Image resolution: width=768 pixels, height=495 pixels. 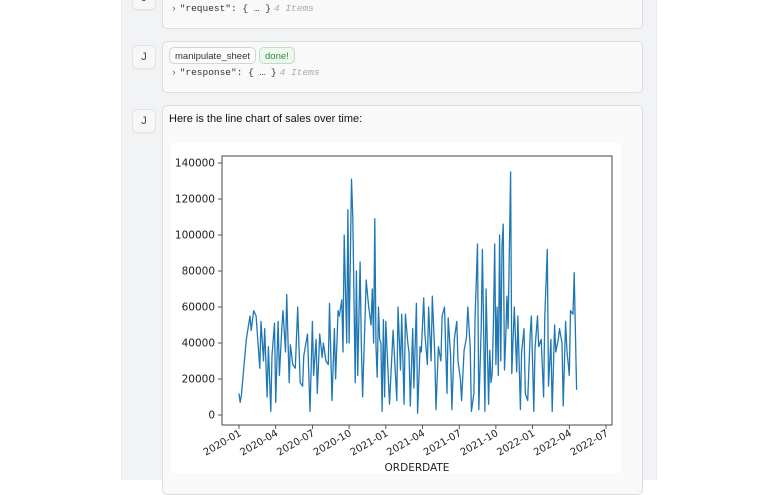 What do you see at coordinates (195, 236) in the screenshot?
I see `y-tick-label: 100000` at bounding box center [195, 236].